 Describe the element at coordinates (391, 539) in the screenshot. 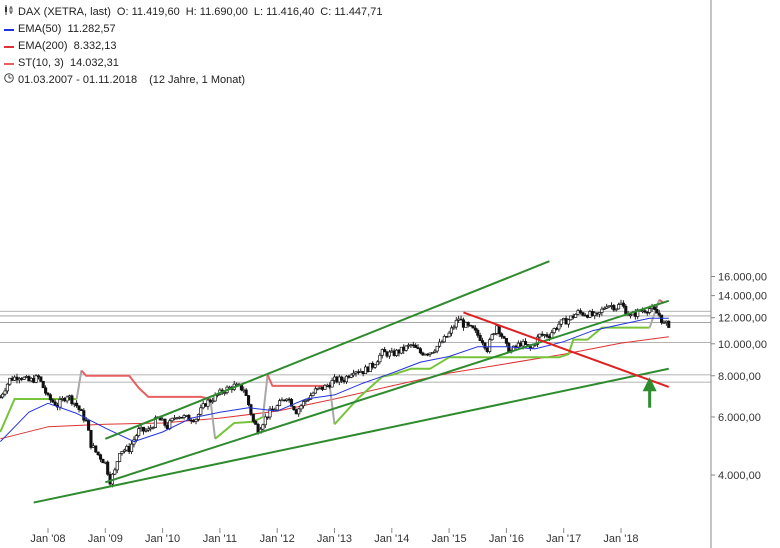

I see `x-tick-label: Jan '14` at that location.